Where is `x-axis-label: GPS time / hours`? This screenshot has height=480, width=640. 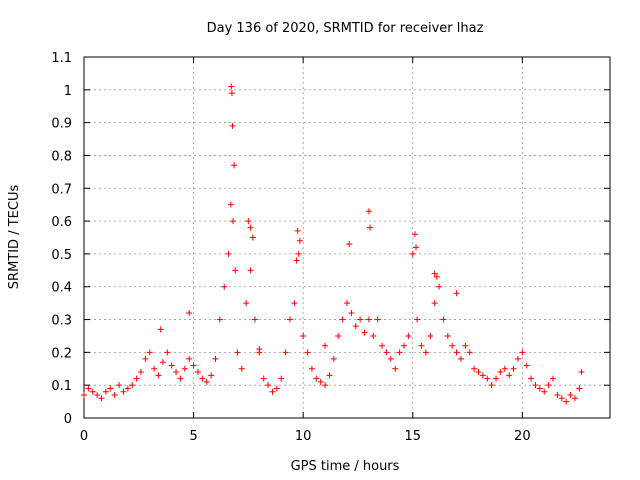 x-axis-label: GPS time / hours is located at coordinates (345, 466).